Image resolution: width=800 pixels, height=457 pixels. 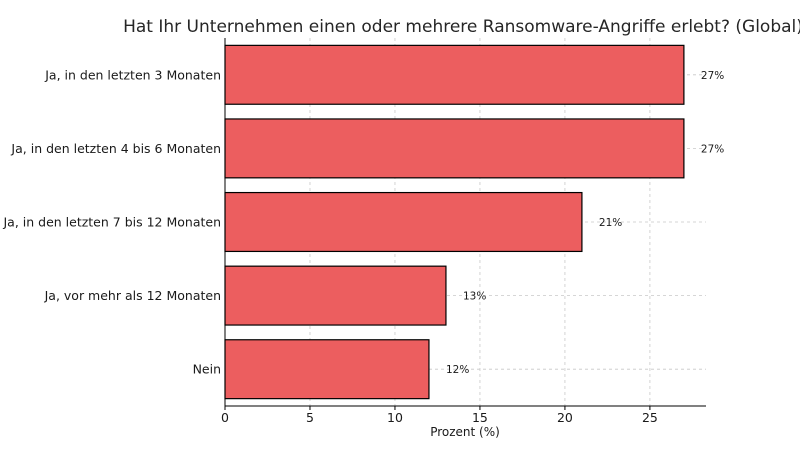 I want to click on category-label: Nein, so click(x=207, y=369).